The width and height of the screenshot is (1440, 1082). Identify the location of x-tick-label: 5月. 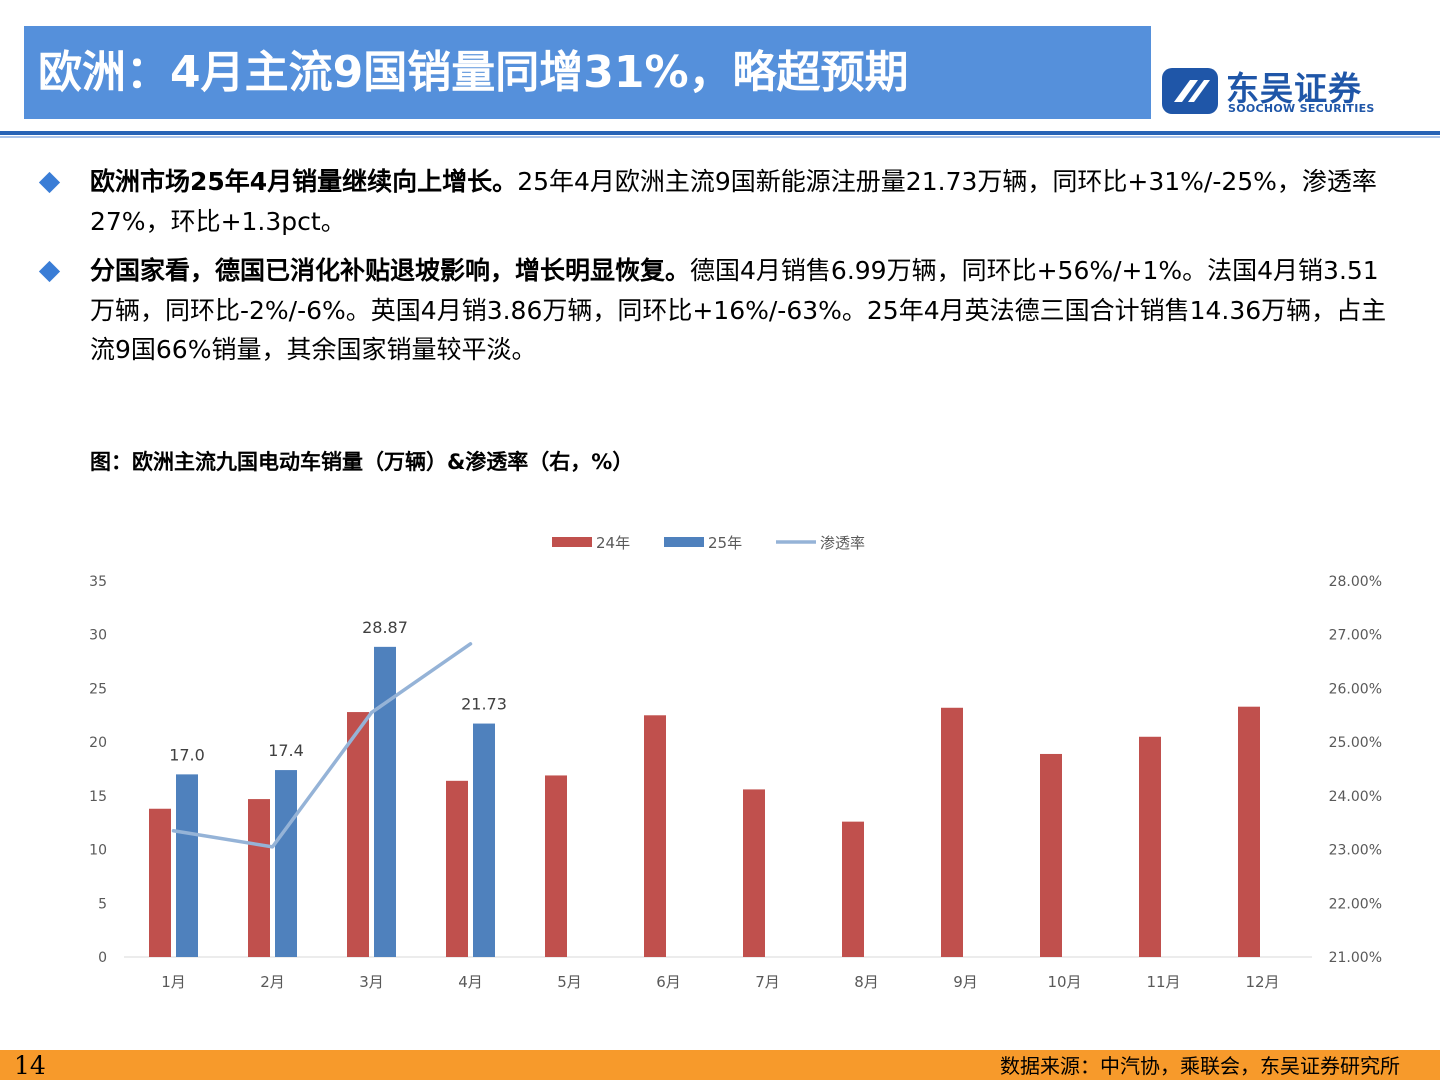
(569, 982).